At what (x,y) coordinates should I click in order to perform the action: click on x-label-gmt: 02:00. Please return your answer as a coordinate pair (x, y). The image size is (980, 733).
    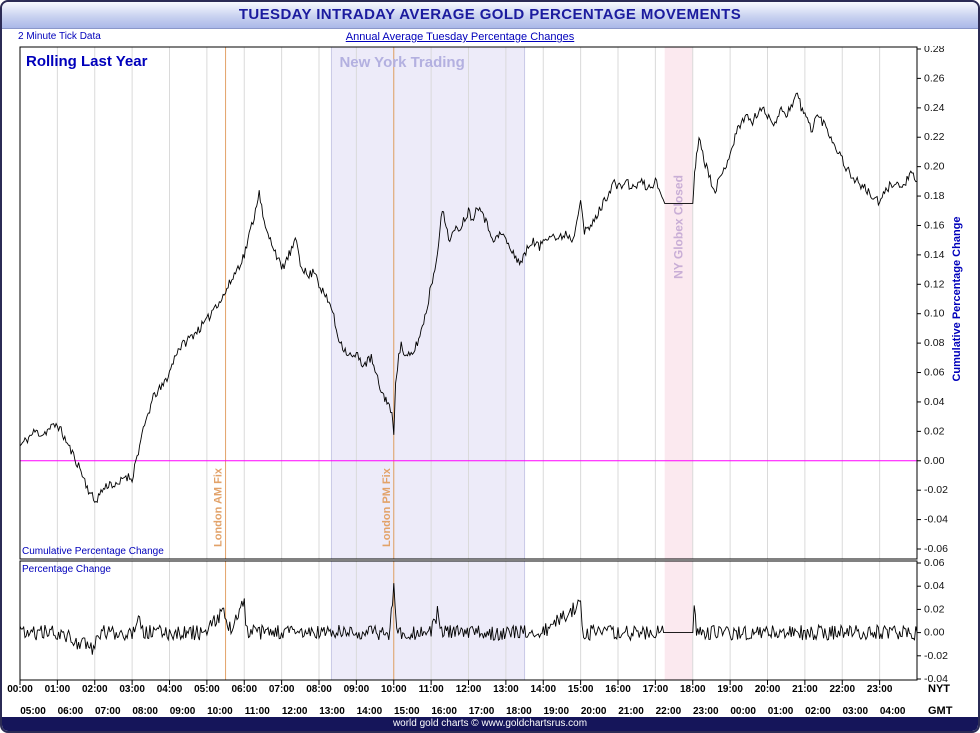
    Looking at the image, I should click on (818, 711).